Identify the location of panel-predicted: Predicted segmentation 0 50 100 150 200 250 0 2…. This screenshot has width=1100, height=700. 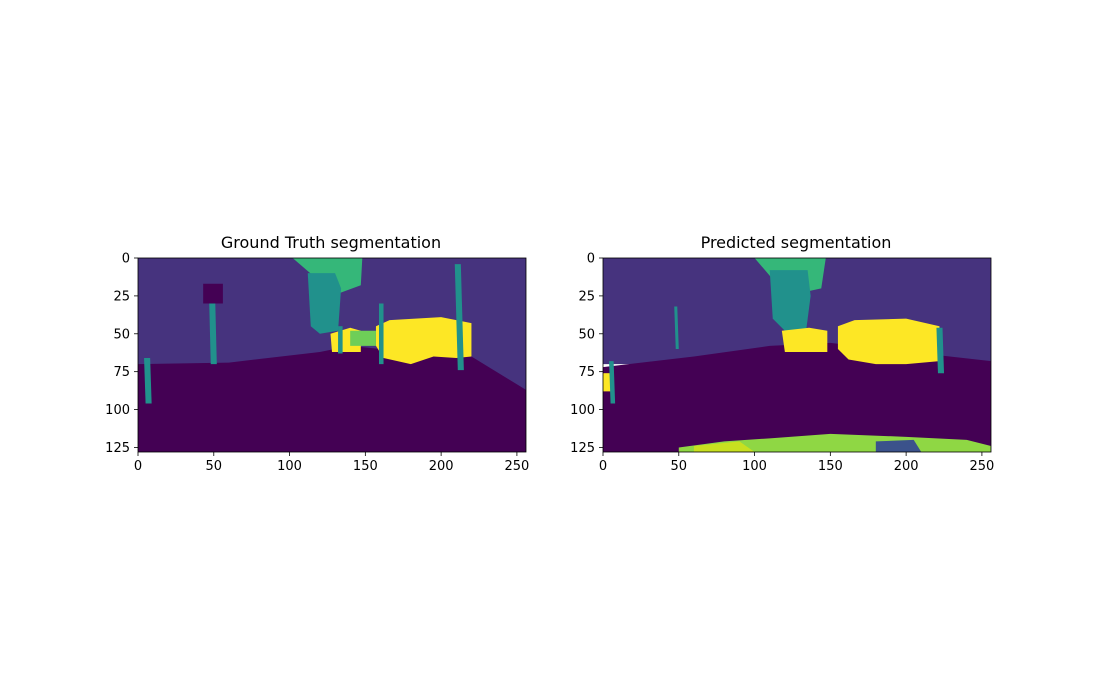
(782, 353).